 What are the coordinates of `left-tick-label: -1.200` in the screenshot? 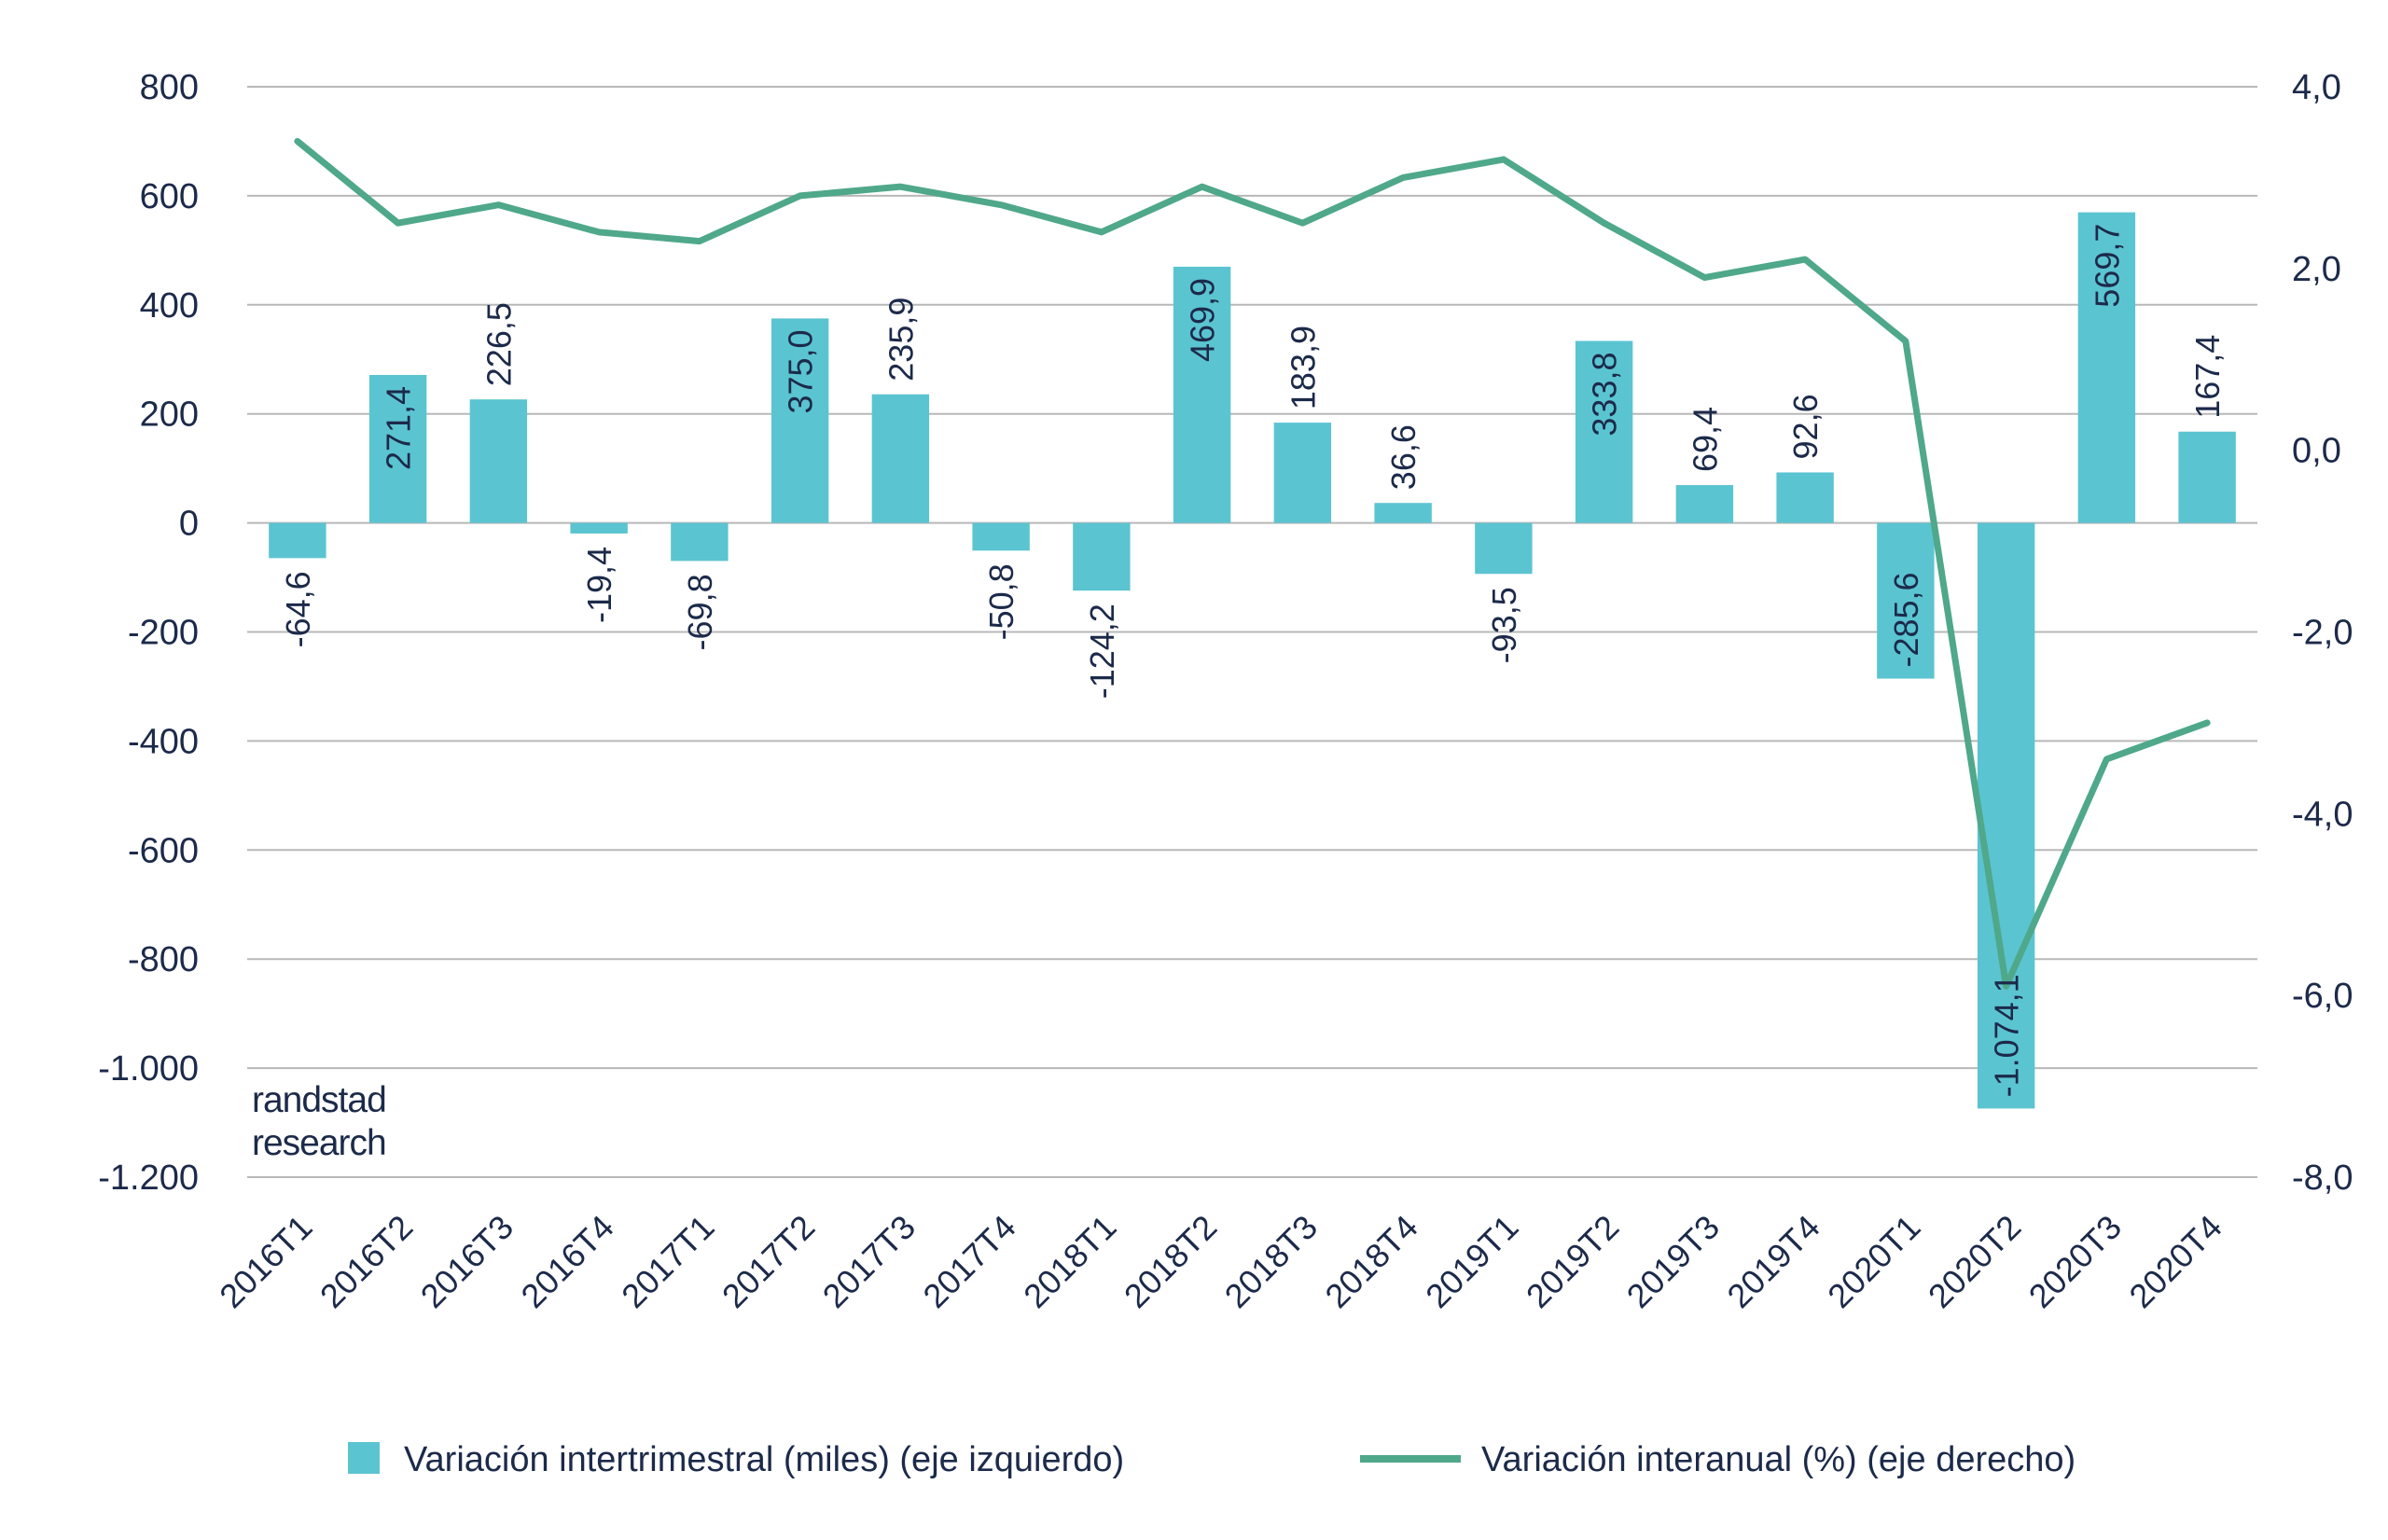 It's located at (148, 1178).